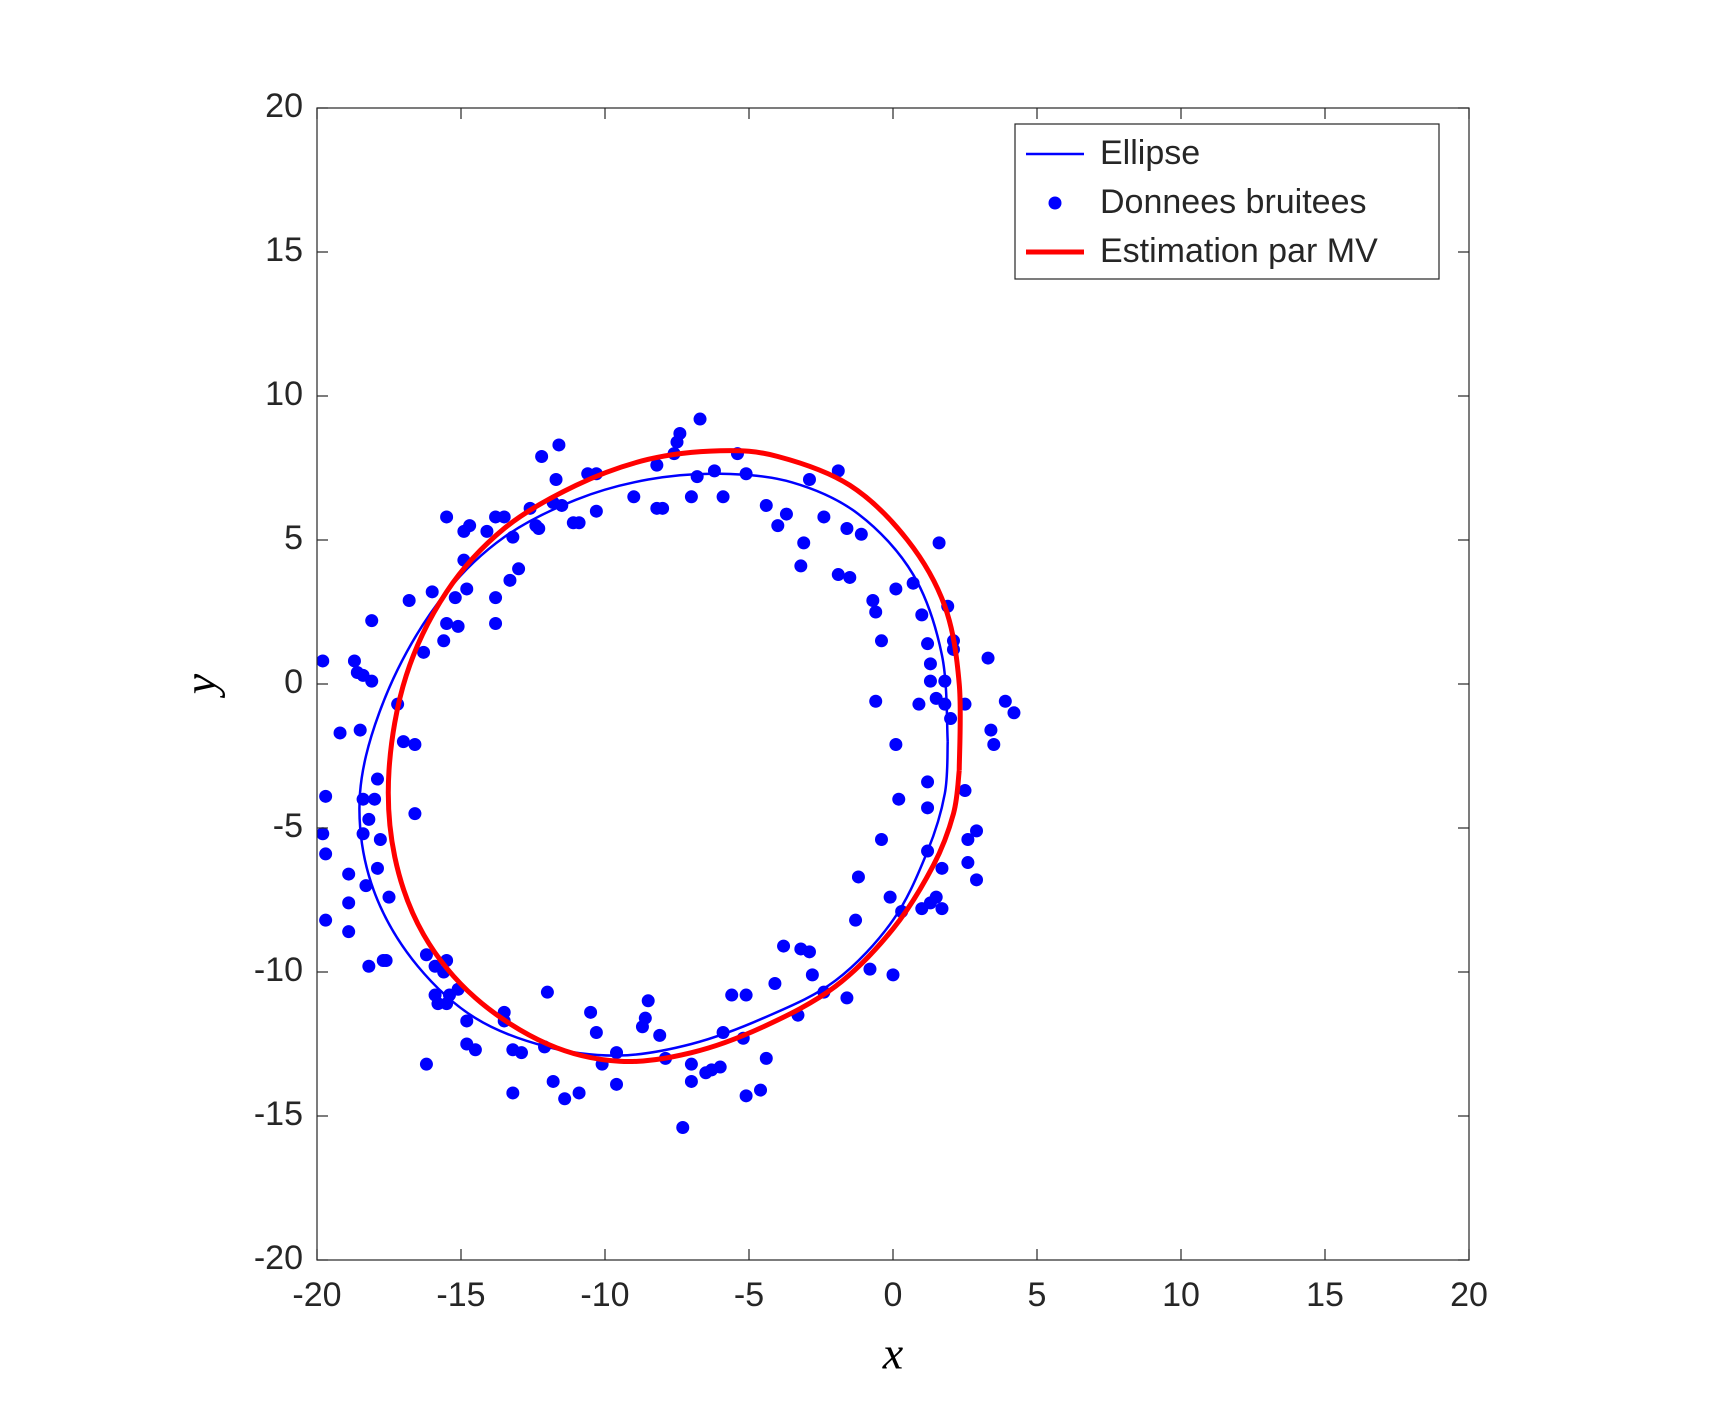 This screenshot has width=1716, height=1408. I want to click on y-tick-label: -10, so click(278, 970).